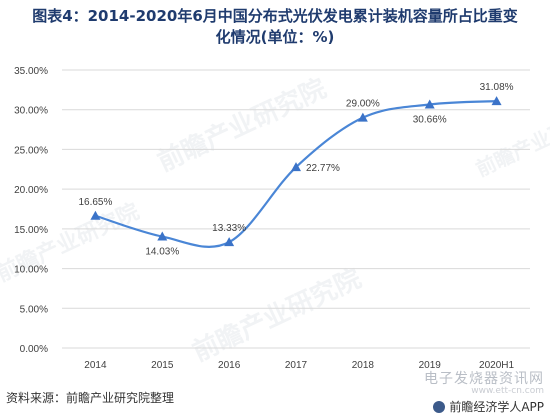 The image size is (550, 420). I want to click on chart-title-line2: 化情况(单位：%), so click(275, 37).